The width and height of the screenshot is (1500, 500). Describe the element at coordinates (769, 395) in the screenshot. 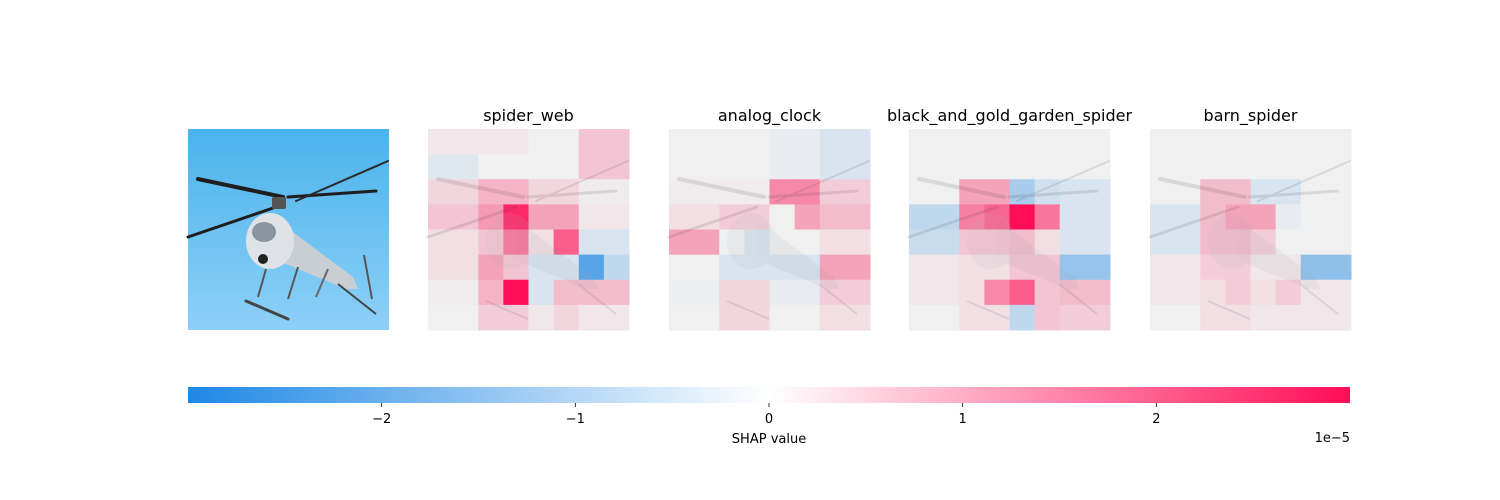

I see `colorbar-gradient` at that location.